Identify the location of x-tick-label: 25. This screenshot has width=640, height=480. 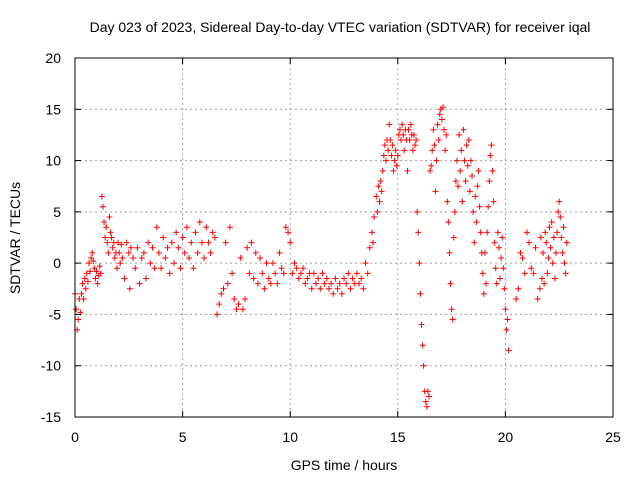
(613, 437).